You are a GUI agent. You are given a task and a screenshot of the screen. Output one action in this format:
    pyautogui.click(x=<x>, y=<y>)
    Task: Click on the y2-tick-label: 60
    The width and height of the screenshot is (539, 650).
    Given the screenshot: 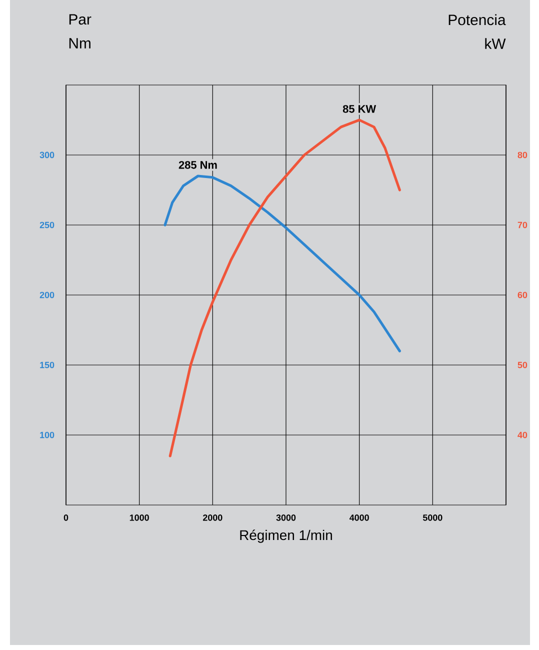 What is the action you would take?
    pyautogui.click(x=523, y=295)
    